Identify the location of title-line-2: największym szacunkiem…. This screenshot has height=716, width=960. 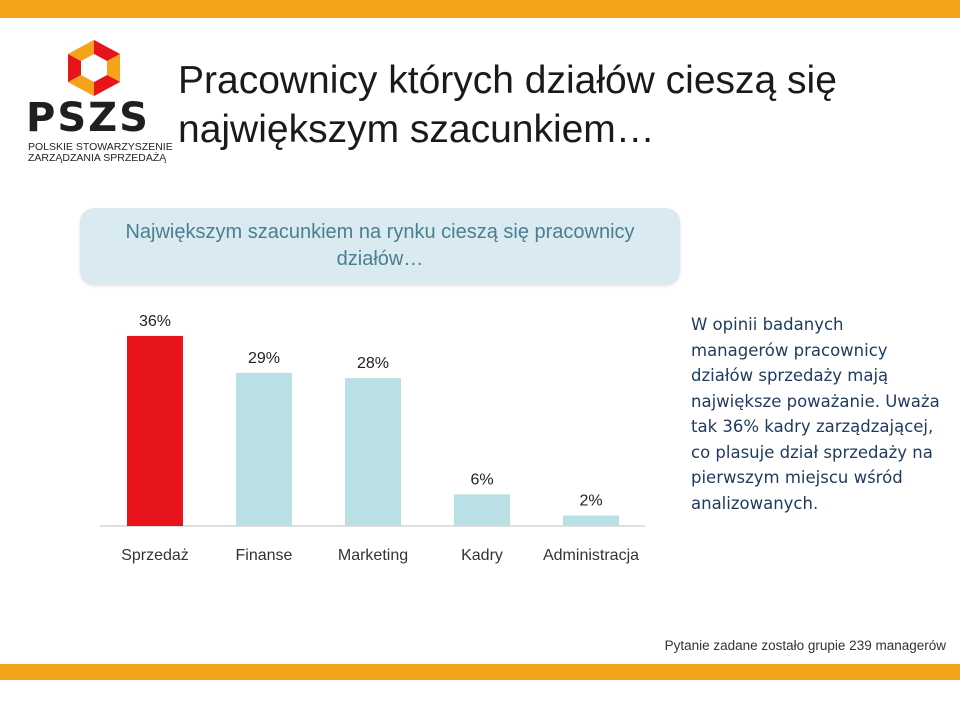
(416, 129).